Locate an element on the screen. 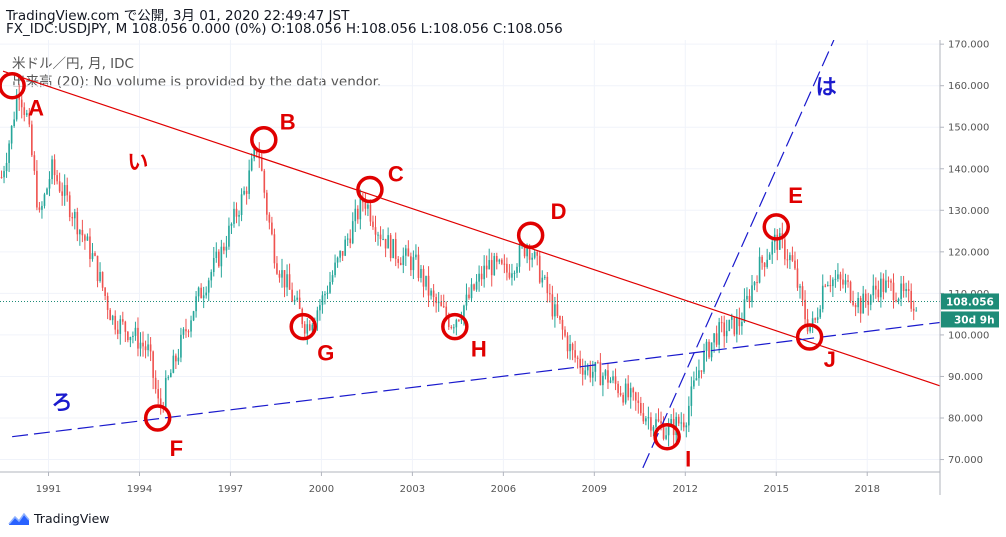 This screenshot has width=1006, height=537. y-tick-label: 150.000 is located at coordinates (968, 128).